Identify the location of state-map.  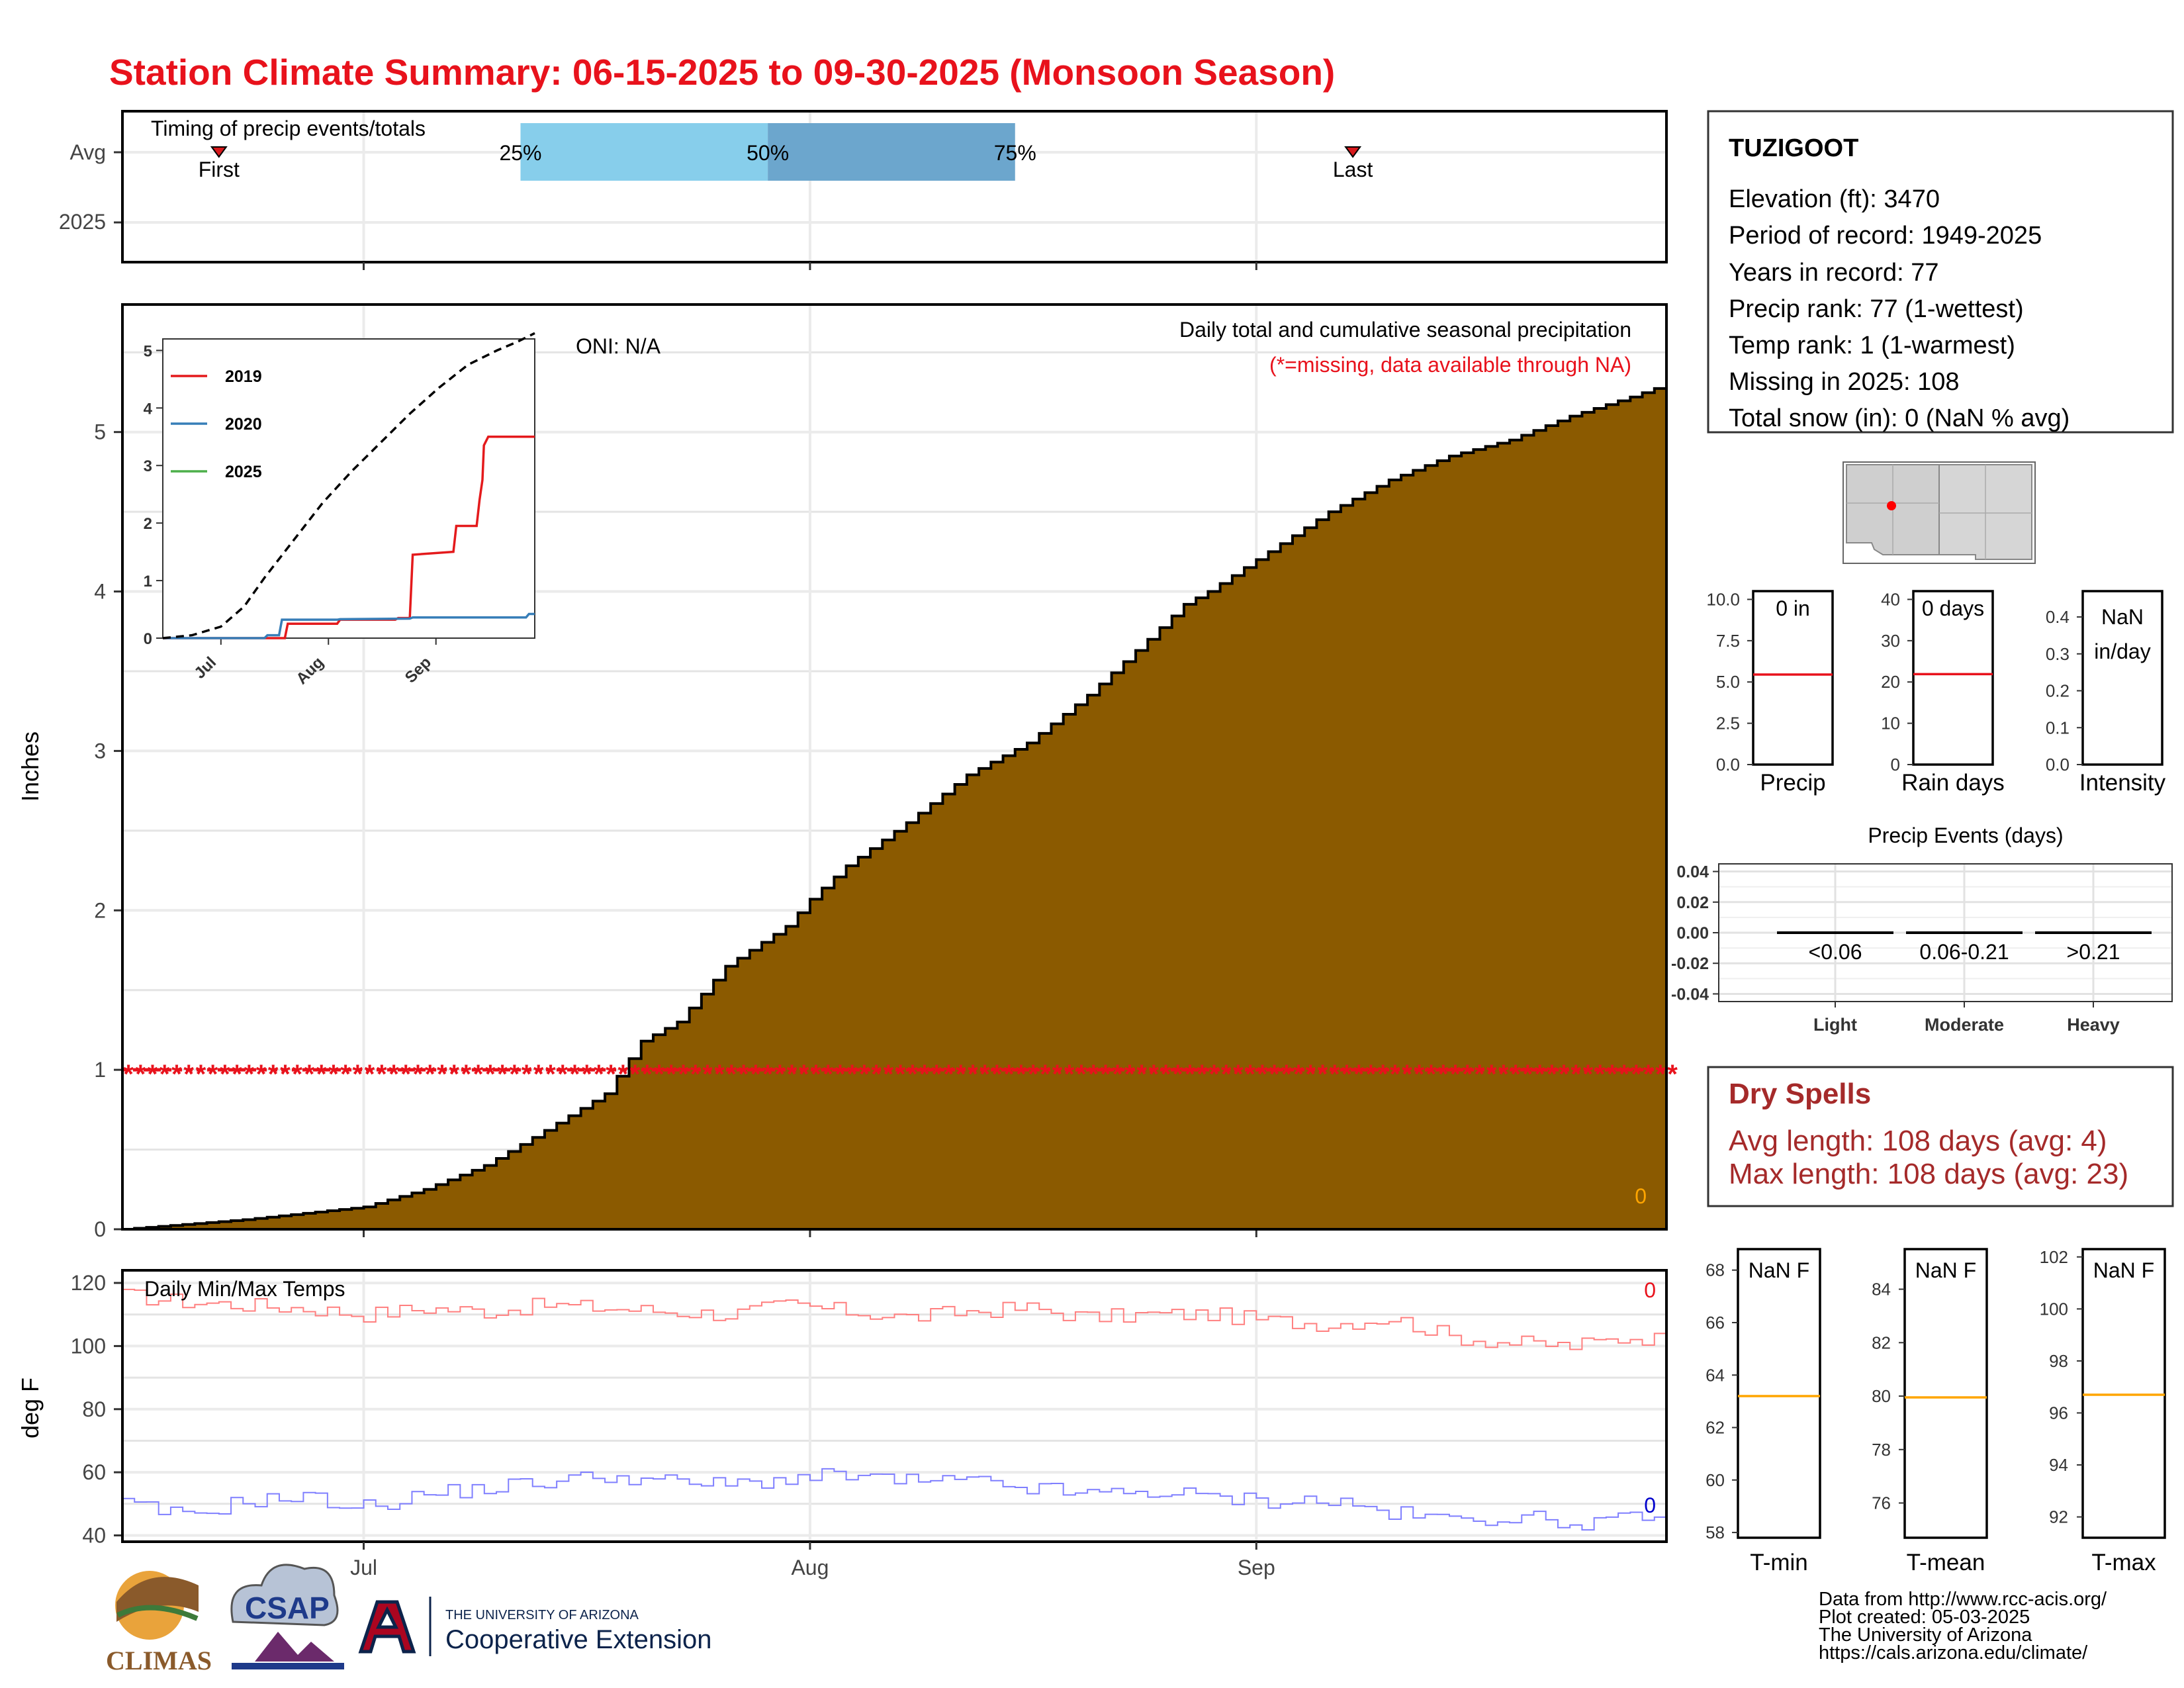
(1940, 512).